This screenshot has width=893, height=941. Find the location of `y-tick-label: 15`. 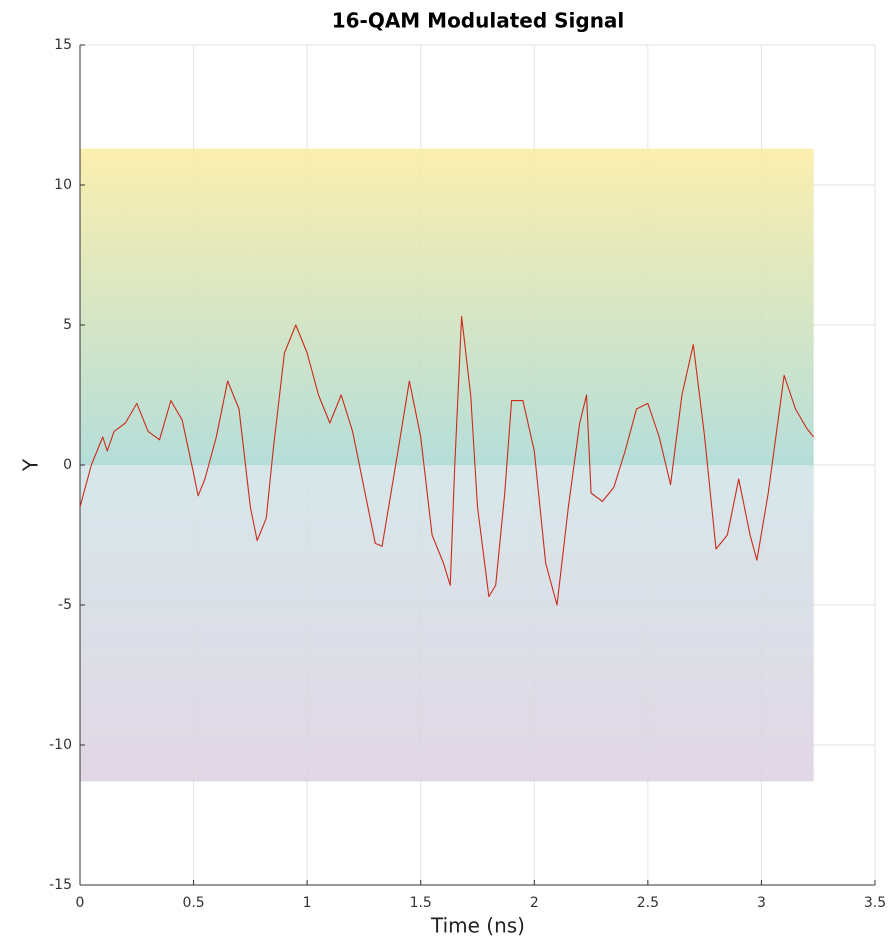

y-tick-label: 15 is located at coordinates (63, 45).